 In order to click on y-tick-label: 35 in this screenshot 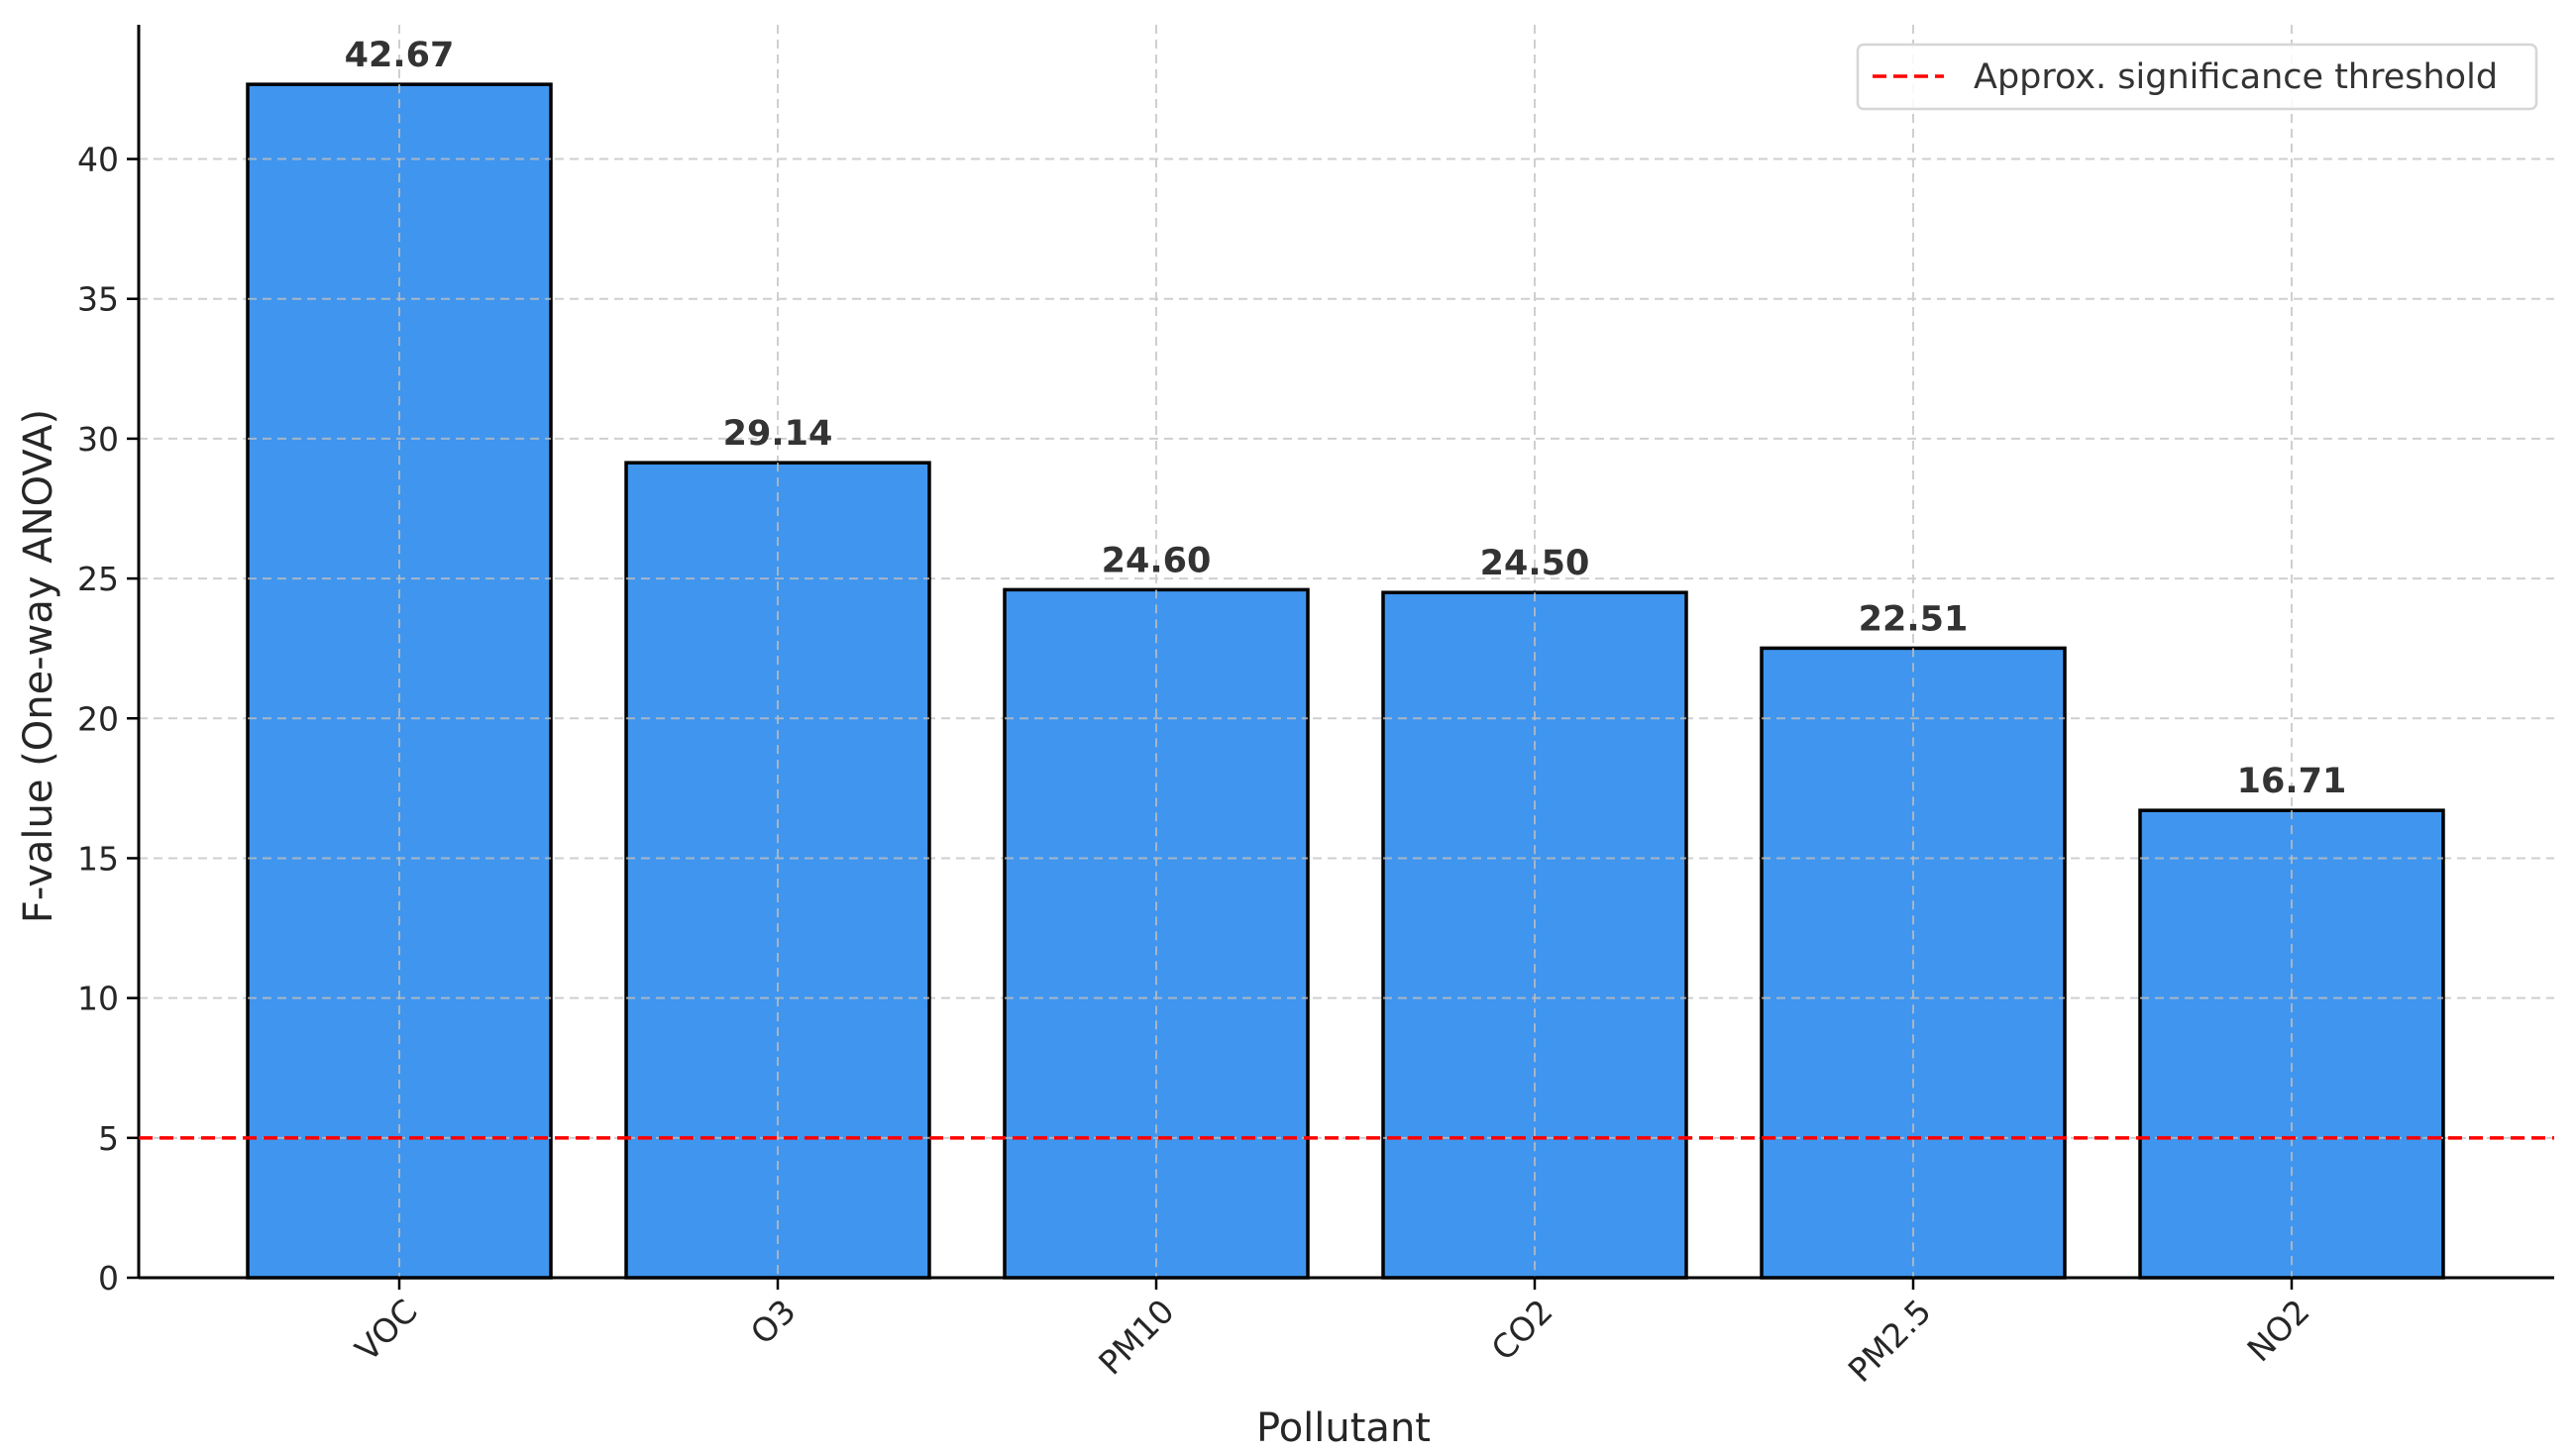, I will do `click(98, 299)`.